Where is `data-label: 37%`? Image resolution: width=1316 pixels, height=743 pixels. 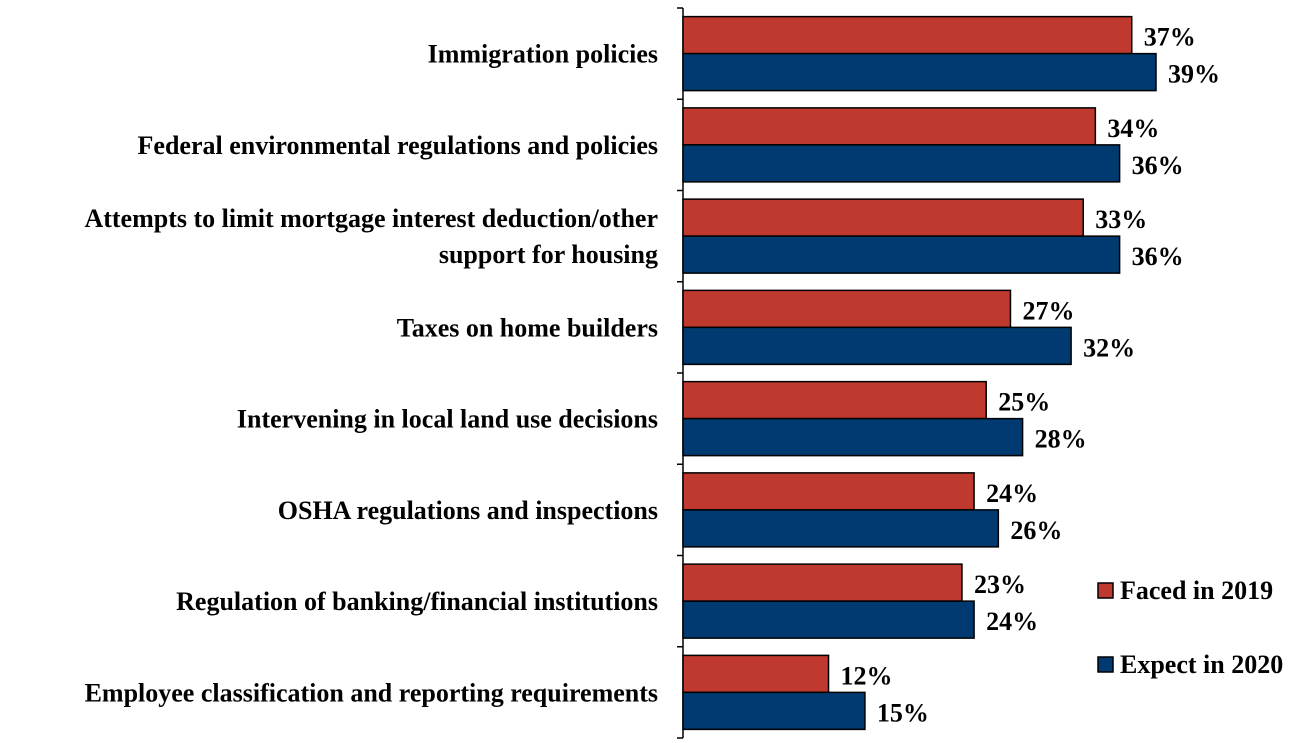 data-label: 37% is located at coordinates (1170, 37).